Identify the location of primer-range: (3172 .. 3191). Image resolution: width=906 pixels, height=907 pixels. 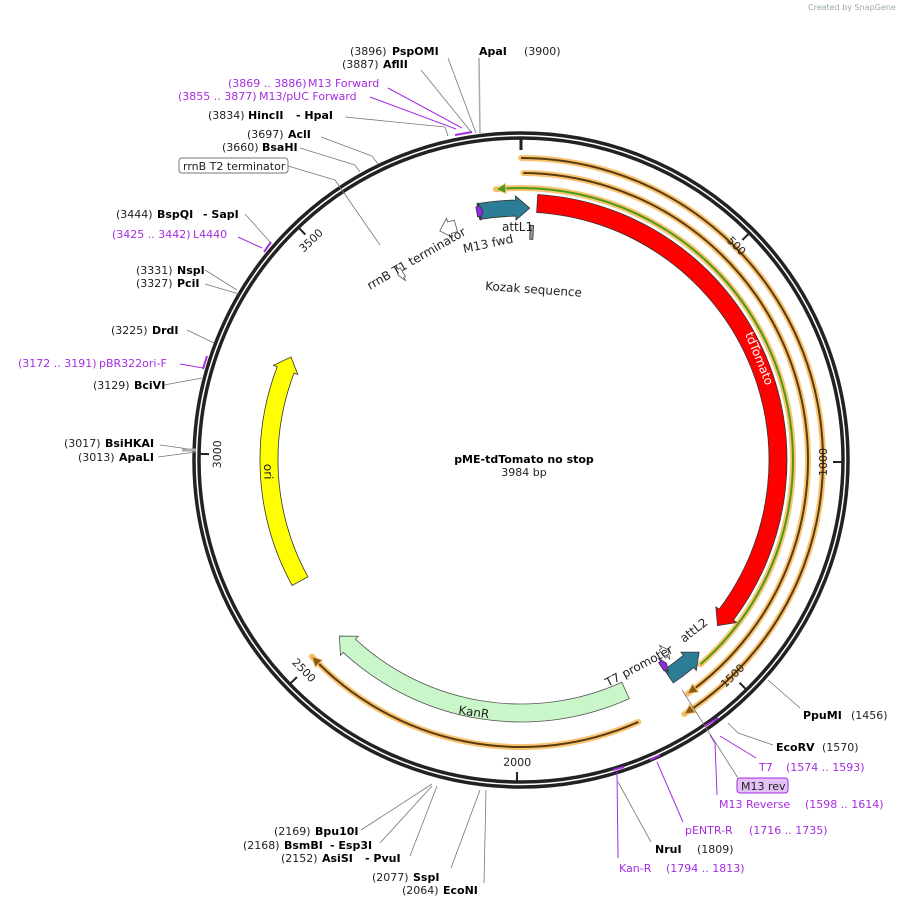
(57, 363).